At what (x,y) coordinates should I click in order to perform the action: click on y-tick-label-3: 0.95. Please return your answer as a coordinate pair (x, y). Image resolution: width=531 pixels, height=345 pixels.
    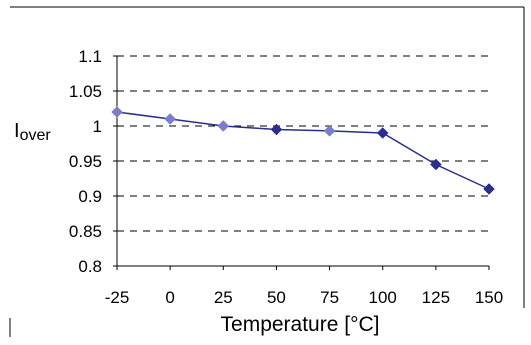
    Looking at the image, I should click on (85, 161).